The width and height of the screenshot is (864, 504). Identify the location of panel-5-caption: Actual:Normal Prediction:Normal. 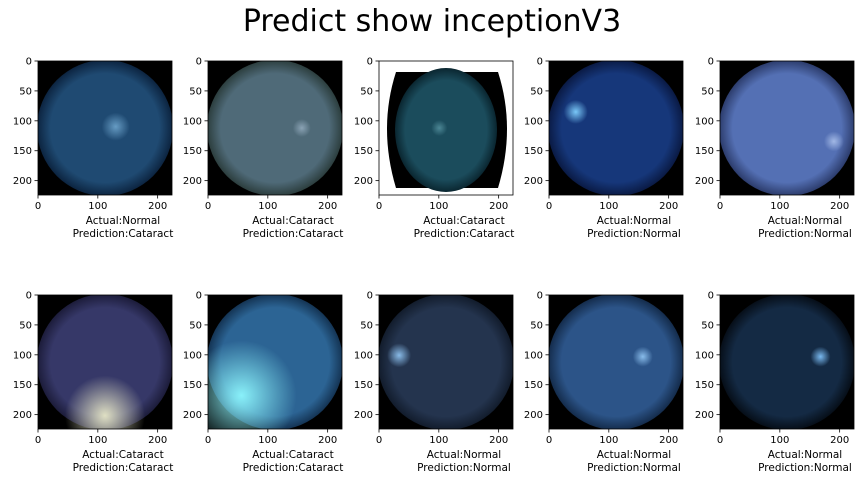
(771, 227).